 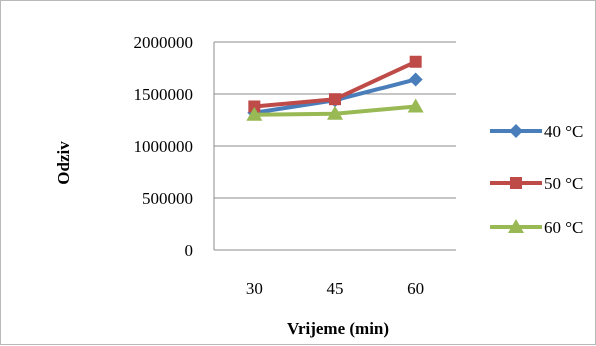 What do you see at coordinates (167, 198) in the screenshot?
I see `y-tick-label: 500000` at bounding box center [167, 198].